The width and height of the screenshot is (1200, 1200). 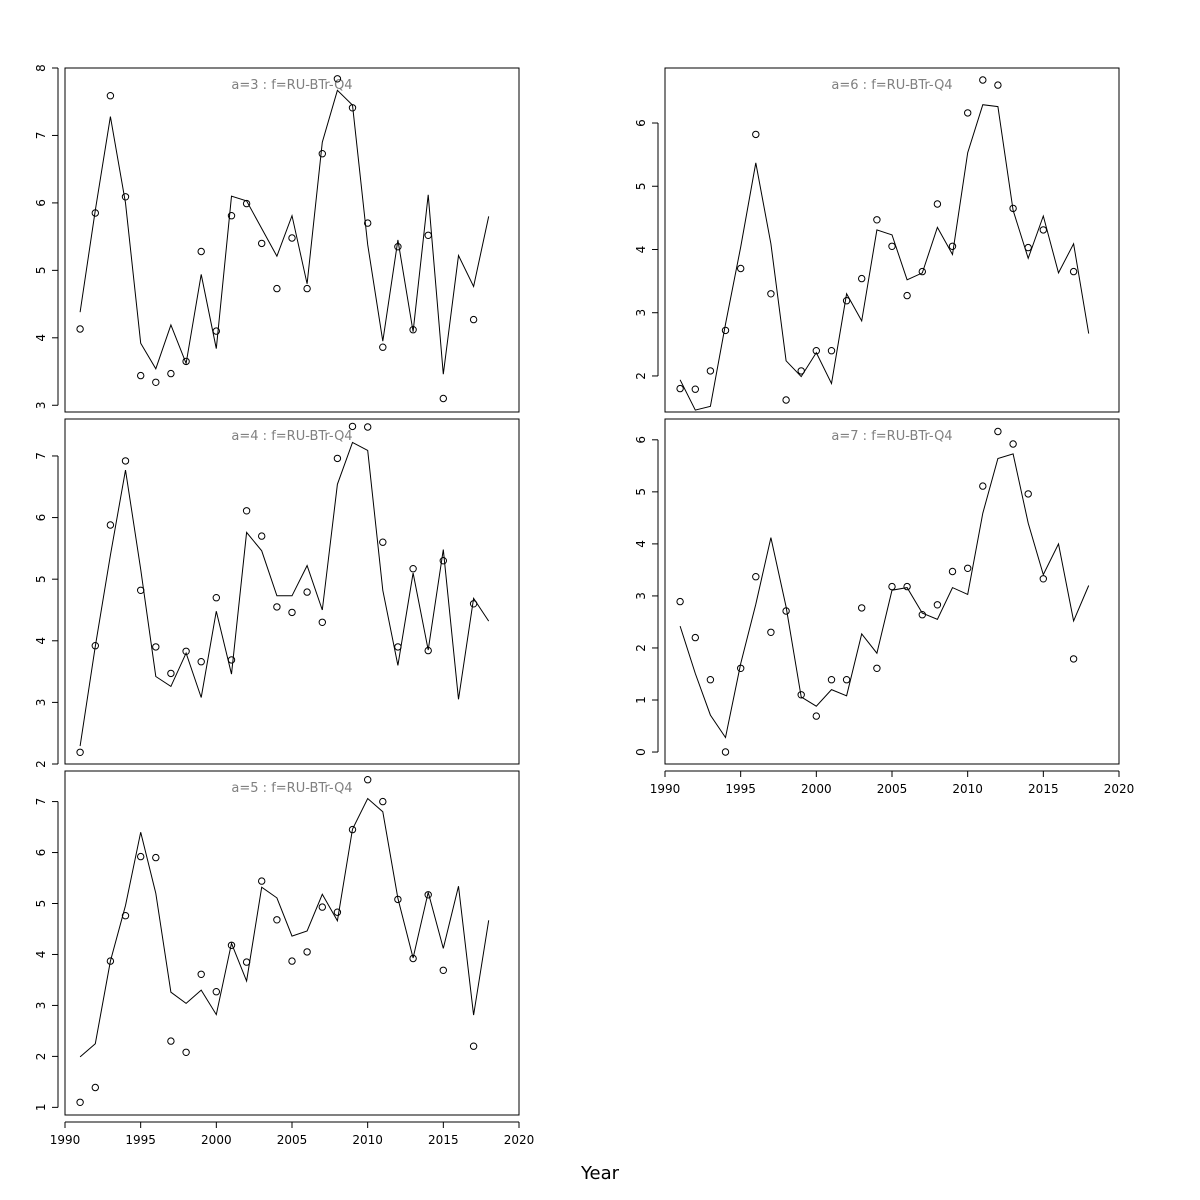 What do you see at coordinates (292, 1140) in the screenshot?
I see `x-tick-label: 2005` at bounding box center [292, 1140].